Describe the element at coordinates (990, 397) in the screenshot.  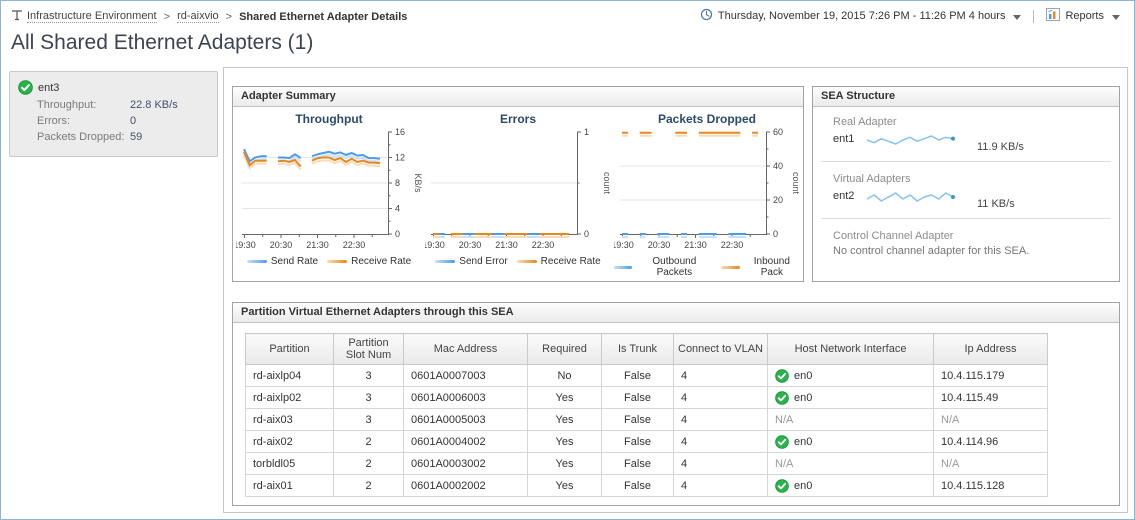
I see `ip-address-cell: 10.4.115.49` at that location.